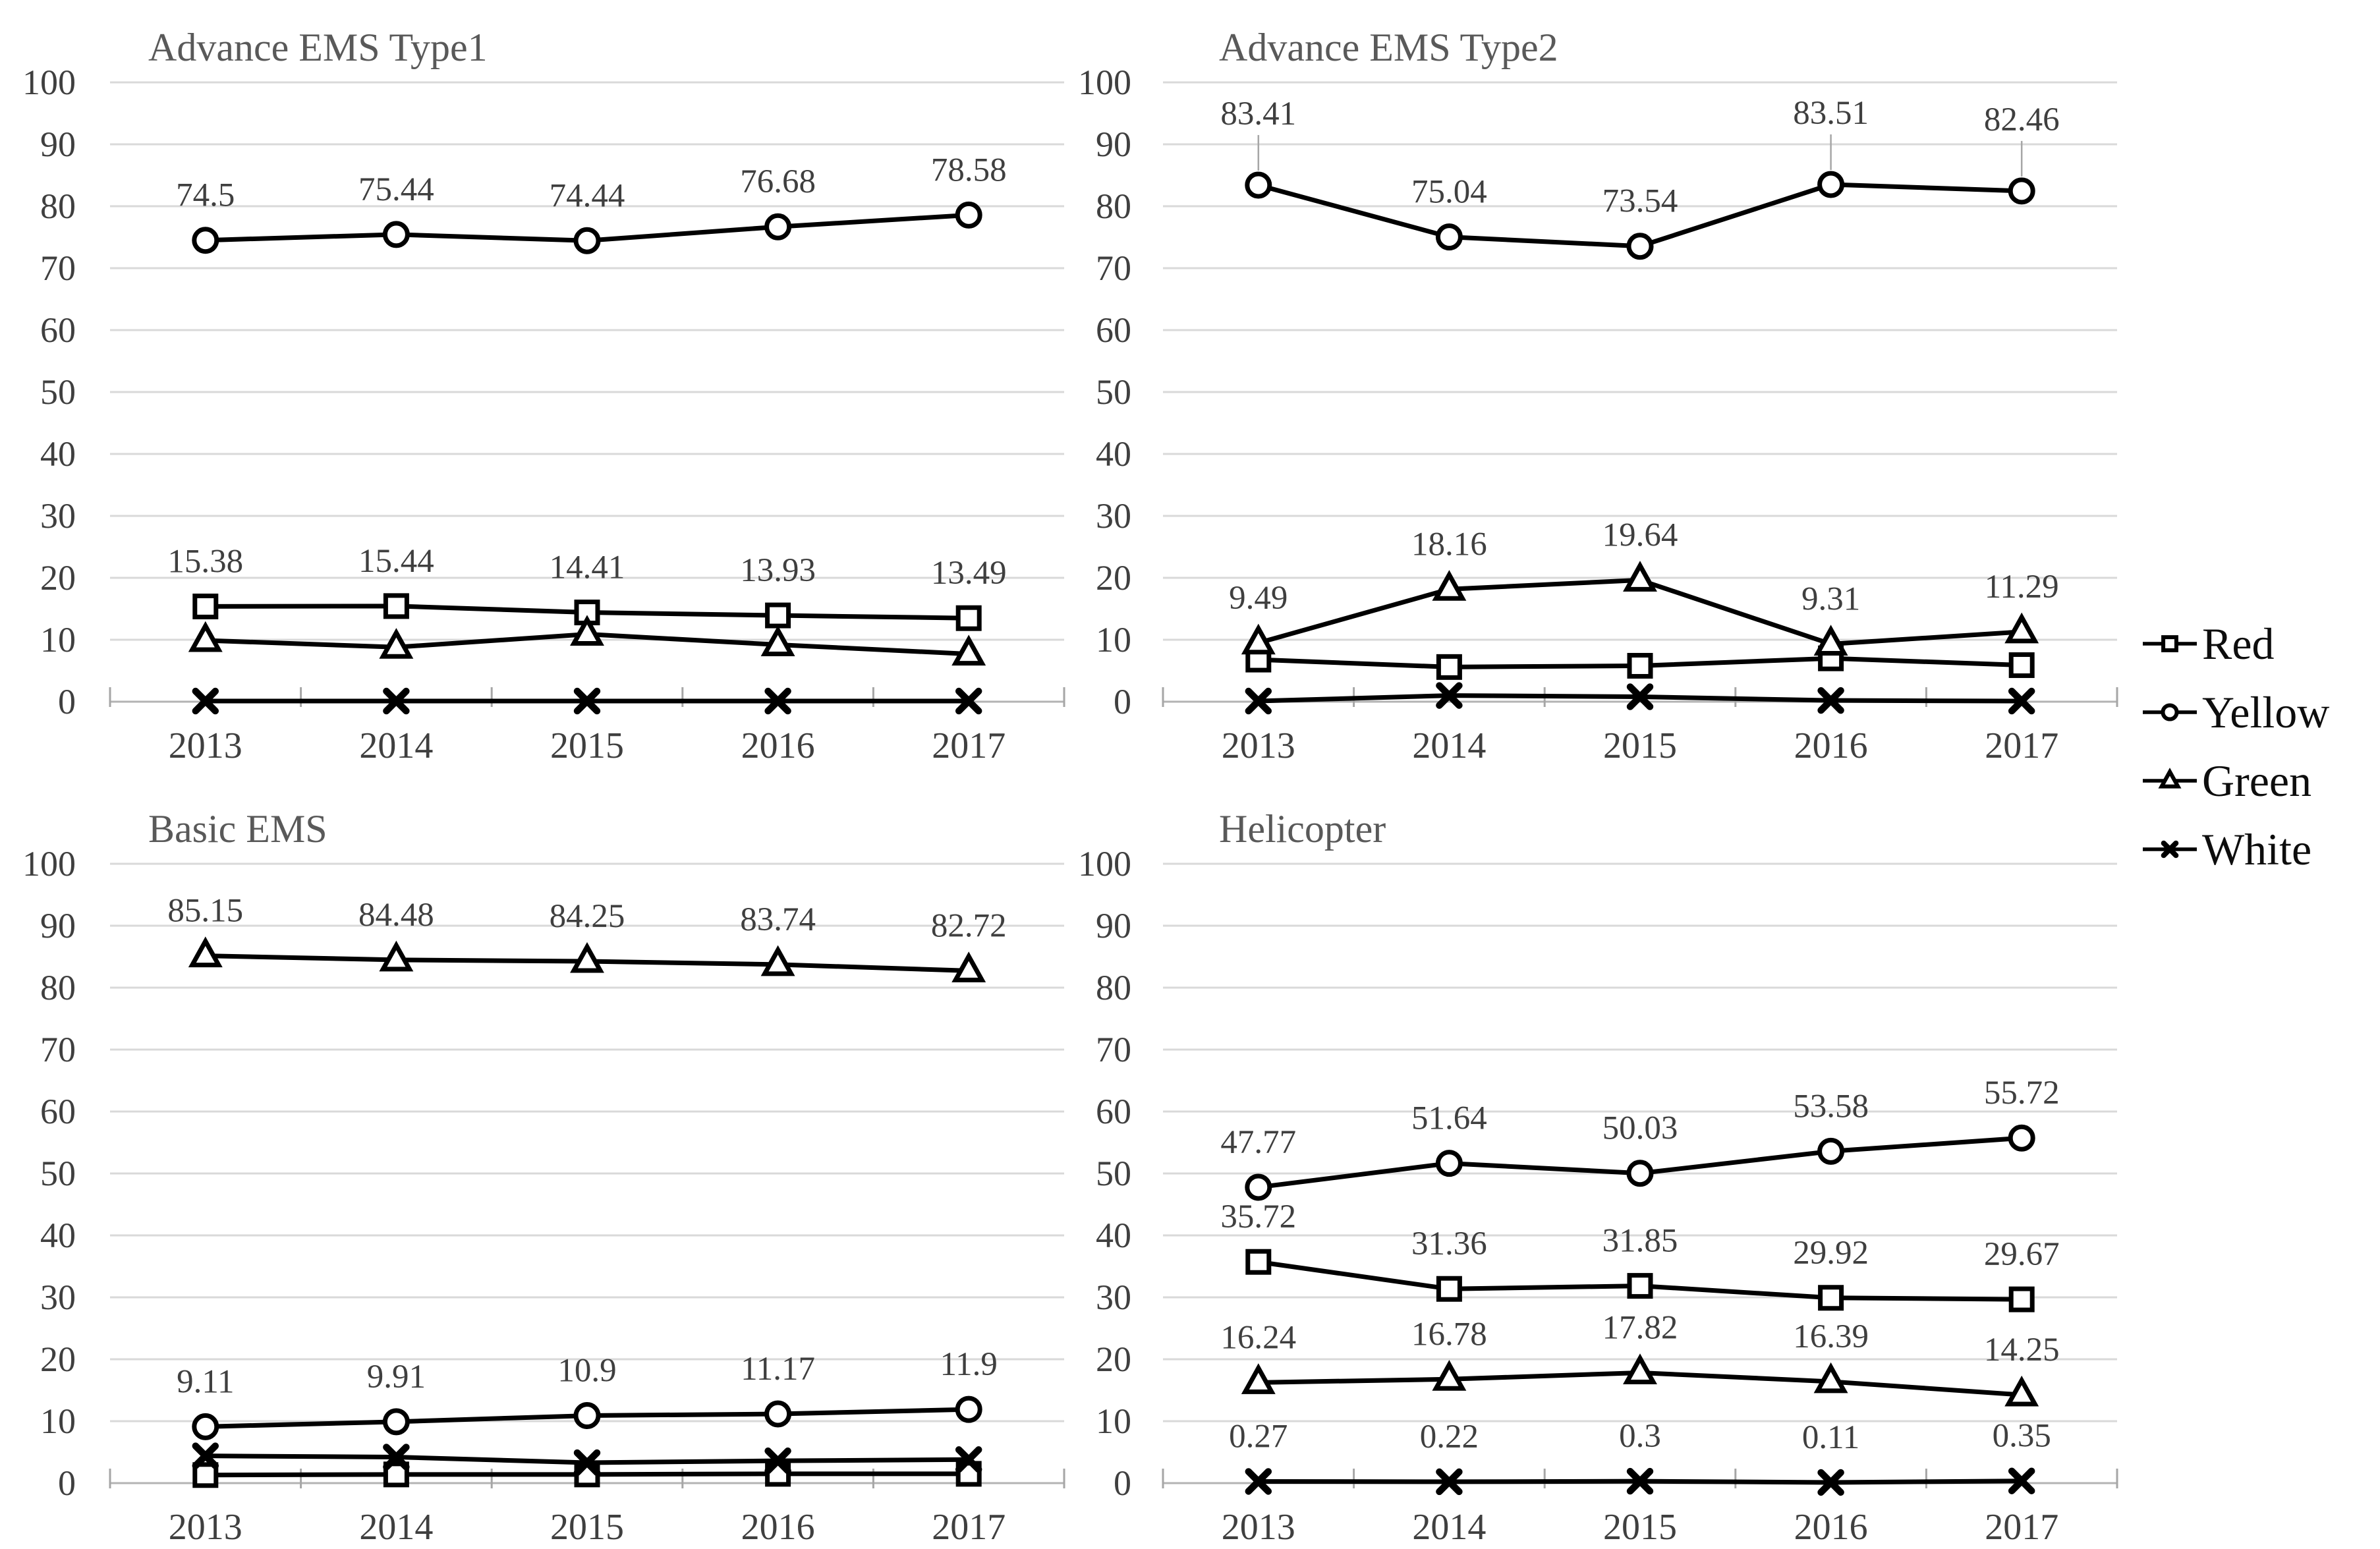 The height and width of the screenshot is (1549, 2380). What do you see at coordinates (1640, 1128) in the screenshot?
I see `data-point-label: 50.03` at bounding box center [1640, 1128].